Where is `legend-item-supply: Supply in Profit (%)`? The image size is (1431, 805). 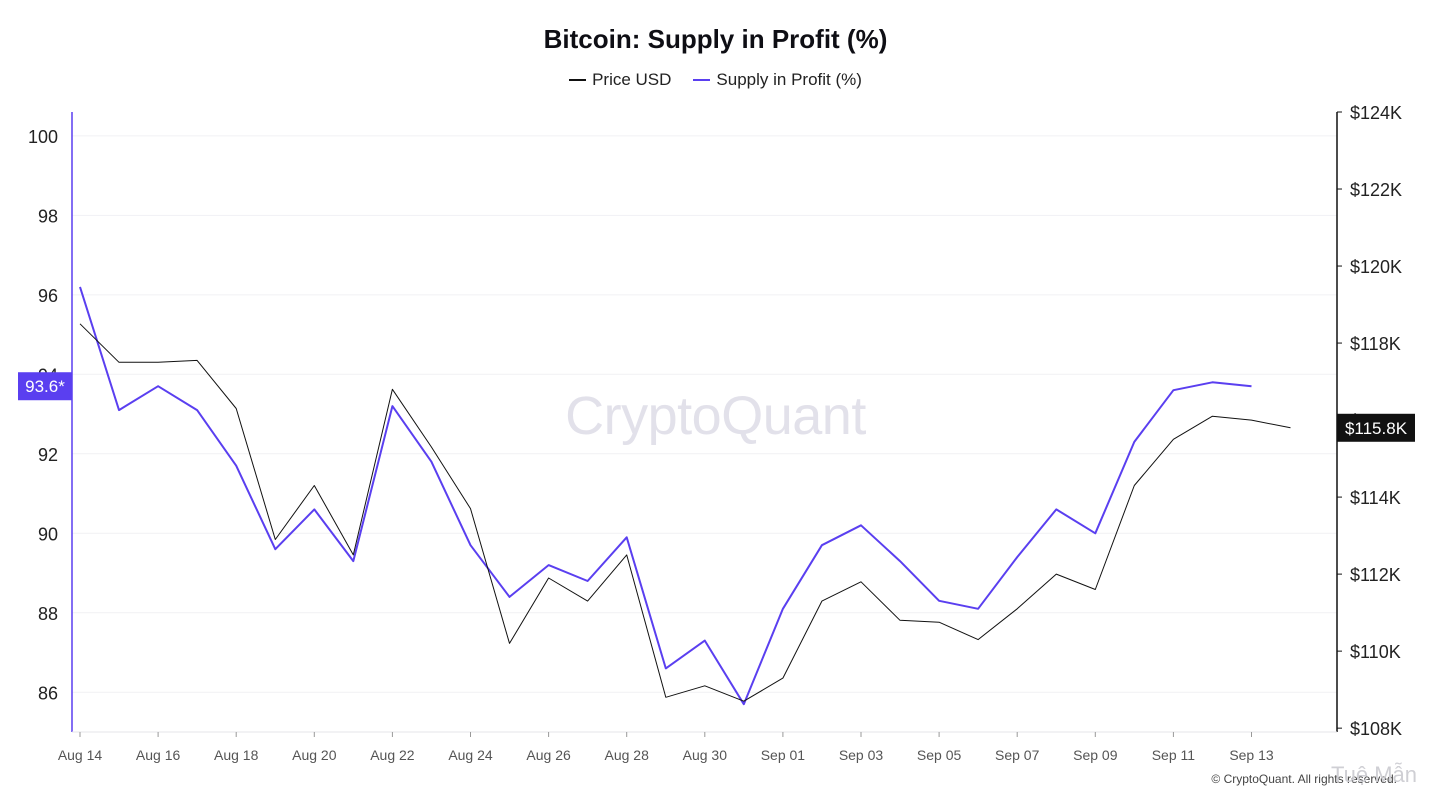
legend-item-supply: Supply in Profit (%) is located at coordinates (777, 80).